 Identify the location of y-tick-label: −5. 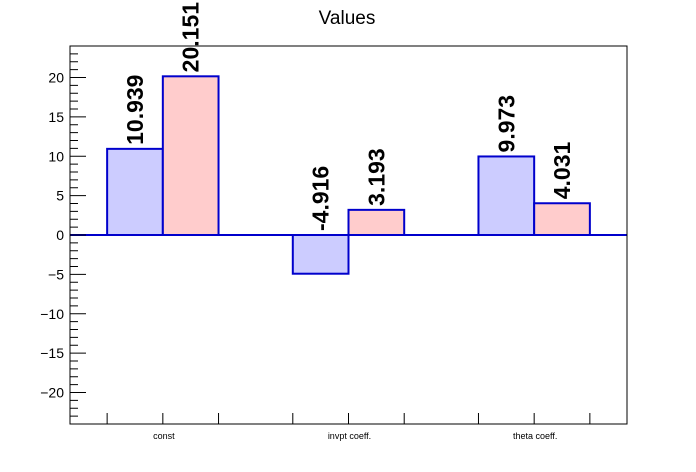
(56, 274).